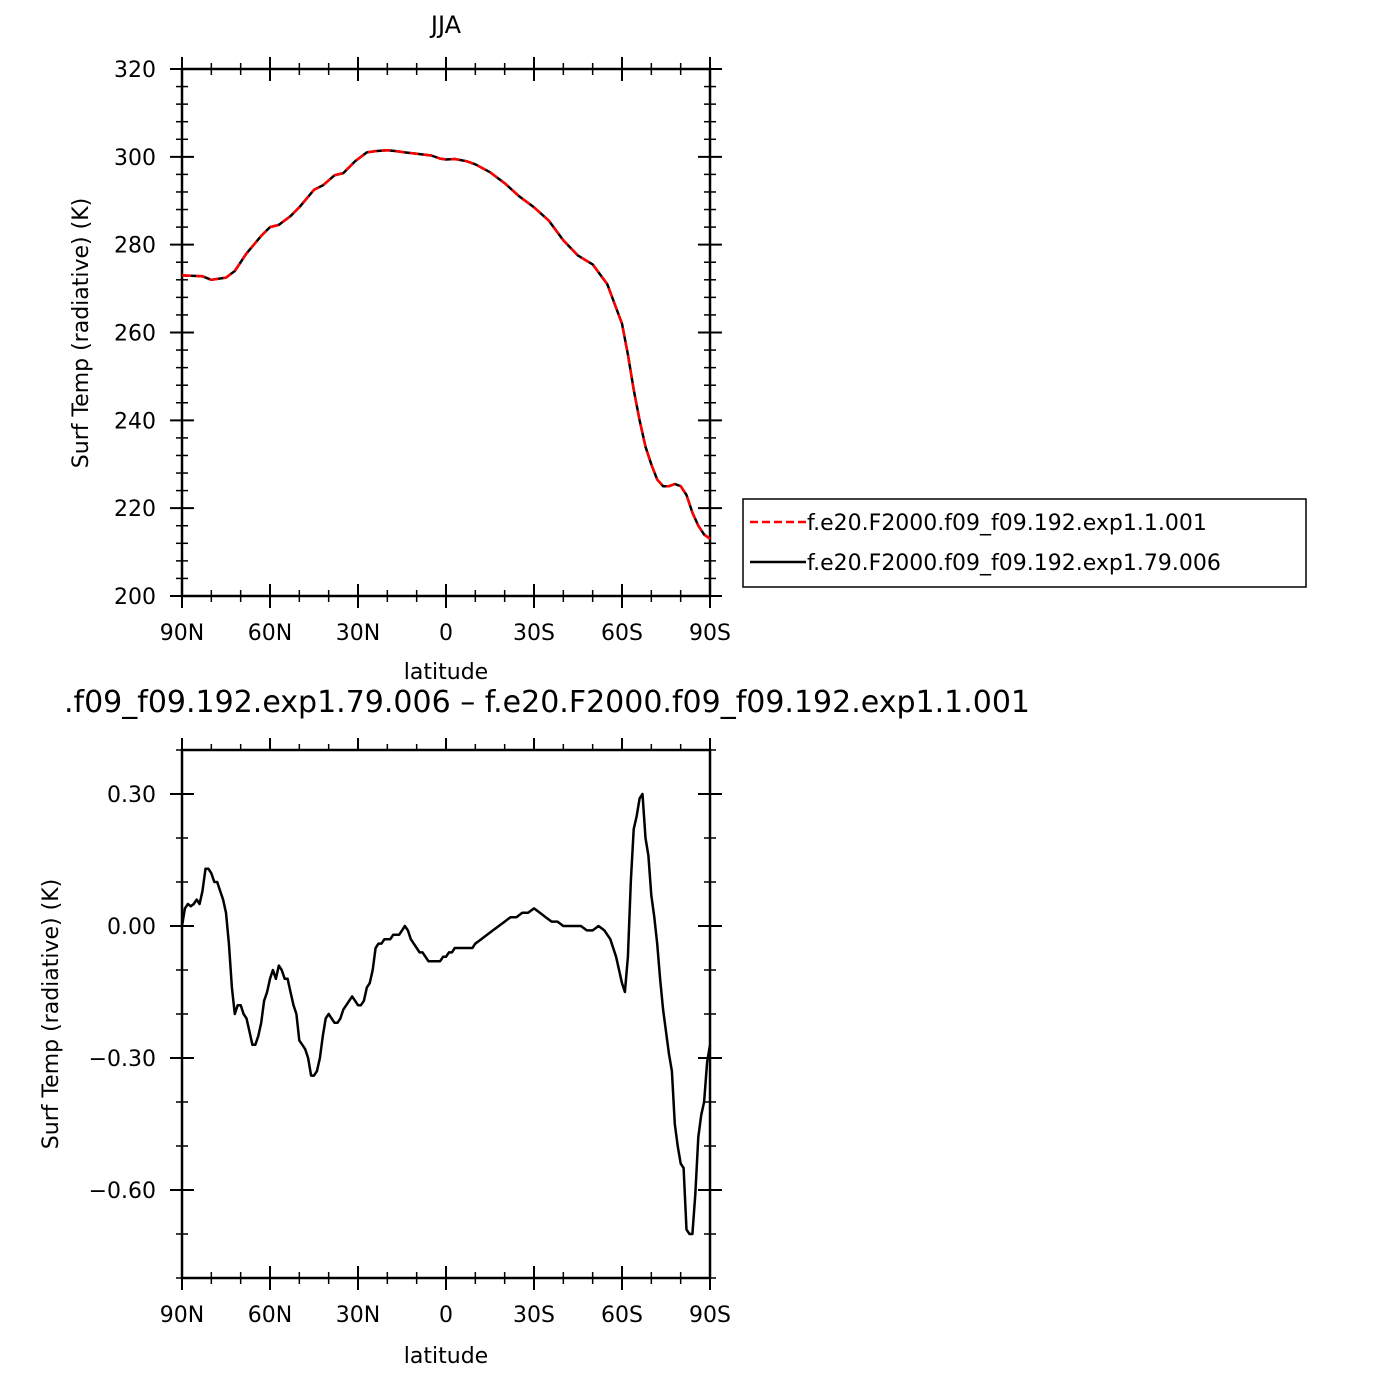 Image resolution: width=1374 pixels, height=1374 pixels. I want to click on top-y-tick-label: 320, so click(135, 70).